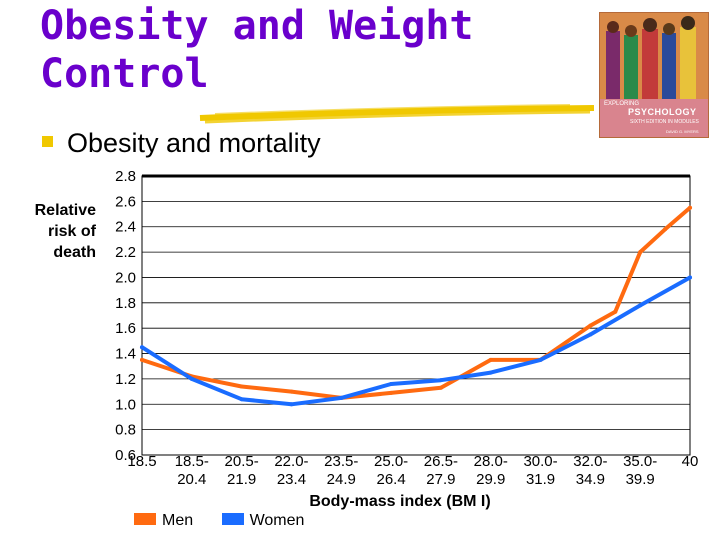 Image resolution: width=720 pixels, height=540 pixels. Describe the element at coordinates (441, 461) in the screenshot. I see `x-tick-label: 26.5-` at that location.